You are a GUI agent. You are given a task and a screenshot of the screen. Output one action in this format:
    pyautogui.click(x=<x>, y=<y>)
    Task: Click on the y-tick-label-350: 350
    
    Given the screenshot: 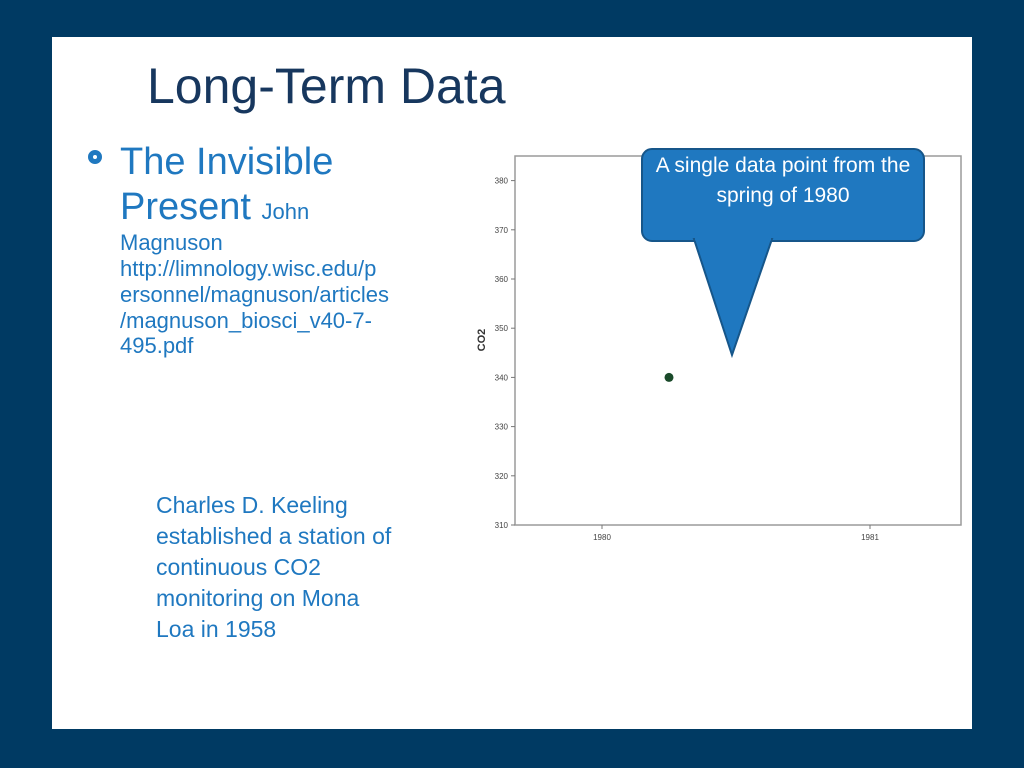 What is the action you would take?
    pyautogui.click(x=502, y=328)
    